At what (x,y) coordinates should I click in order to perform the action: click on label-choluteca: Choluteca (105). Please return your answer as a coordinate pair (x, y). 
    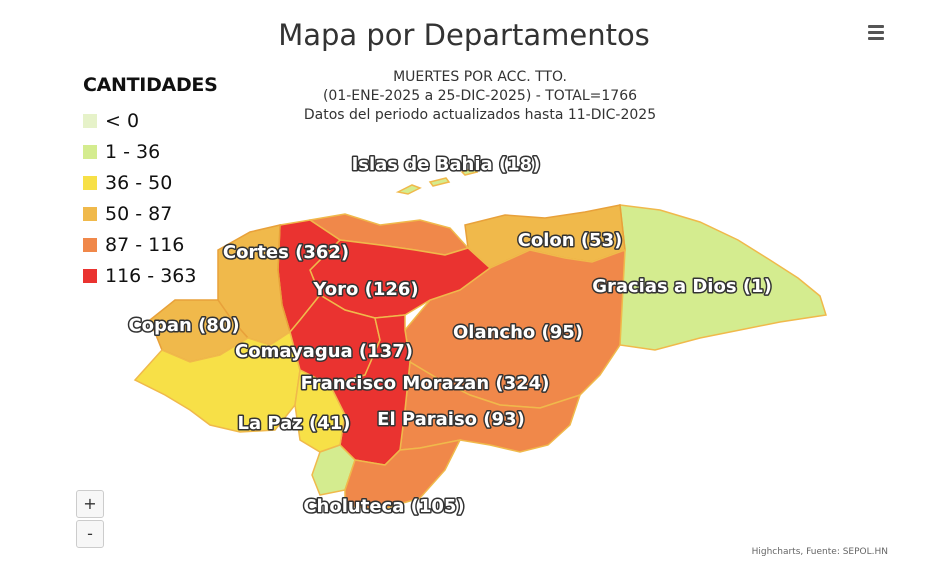
    Looking at the image, I should click on (383, 506).